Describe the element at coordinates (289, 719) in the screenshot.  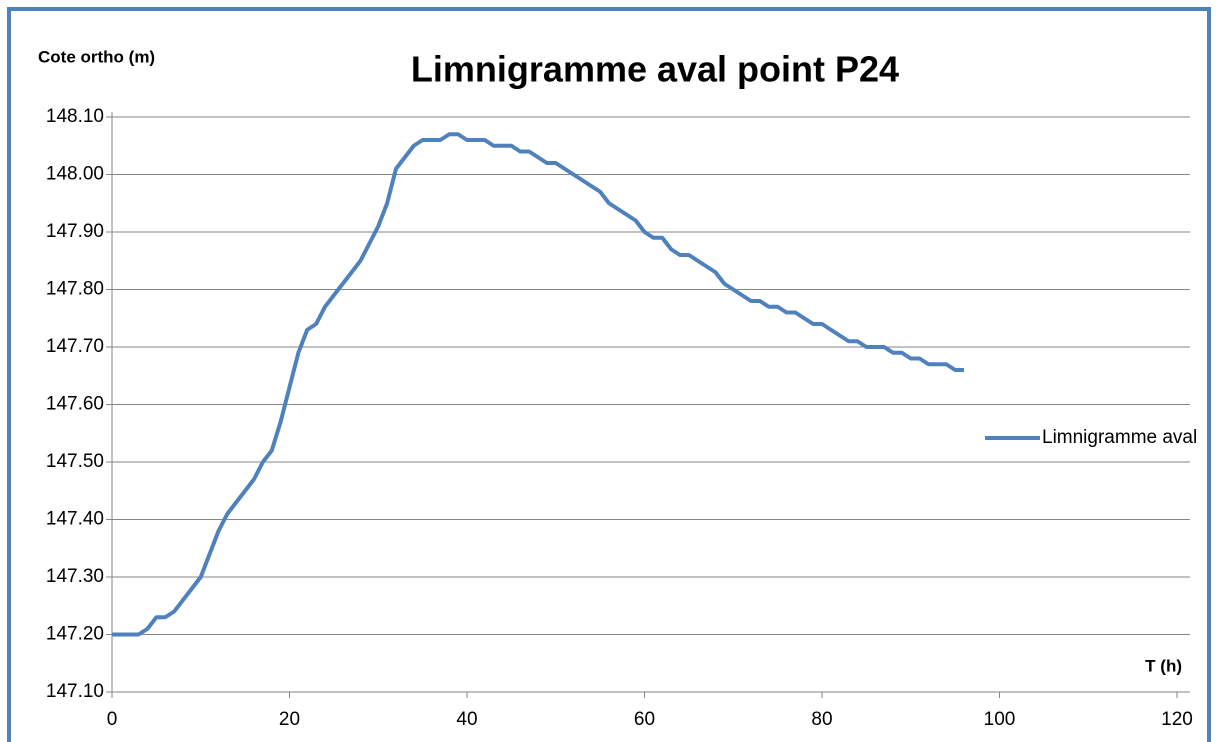
I see `x-tick-label: 20` at that location.